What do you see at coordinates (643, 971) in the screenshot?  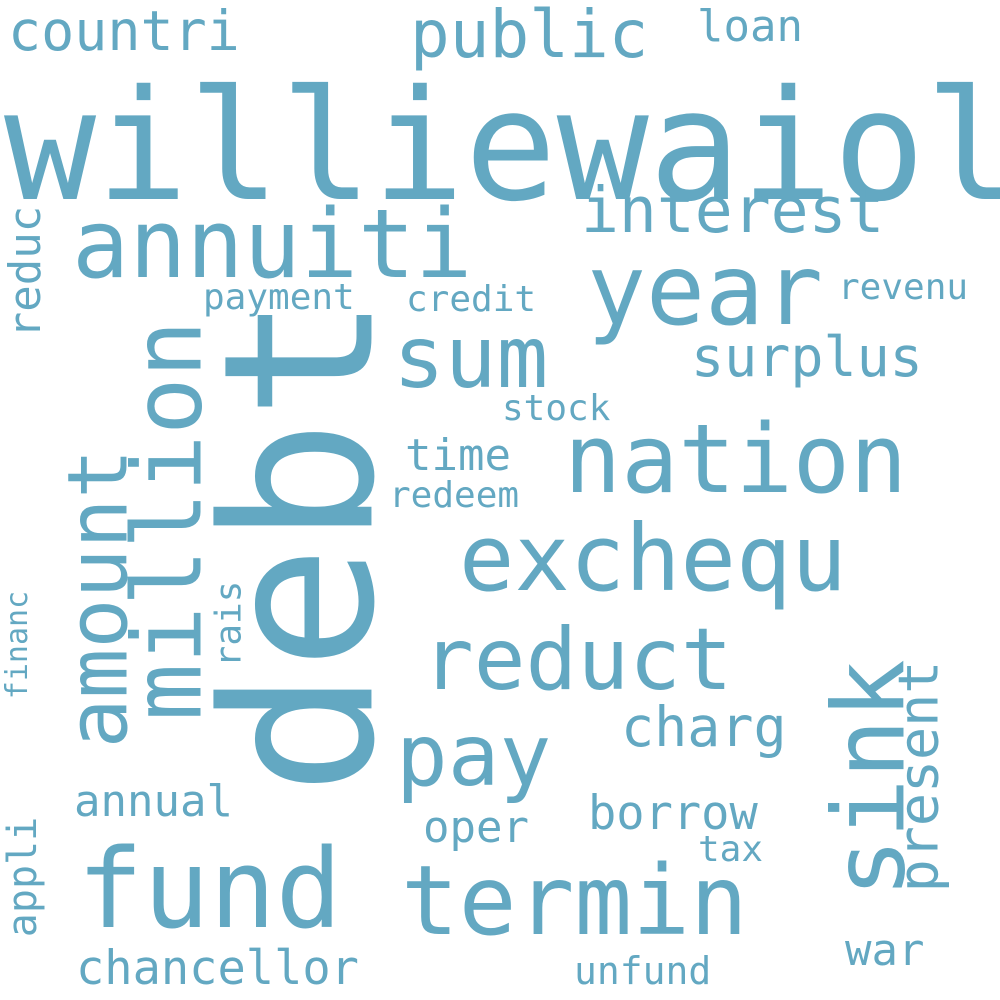 I see `word-unfund: unfund` at bounding box center [643, 971].